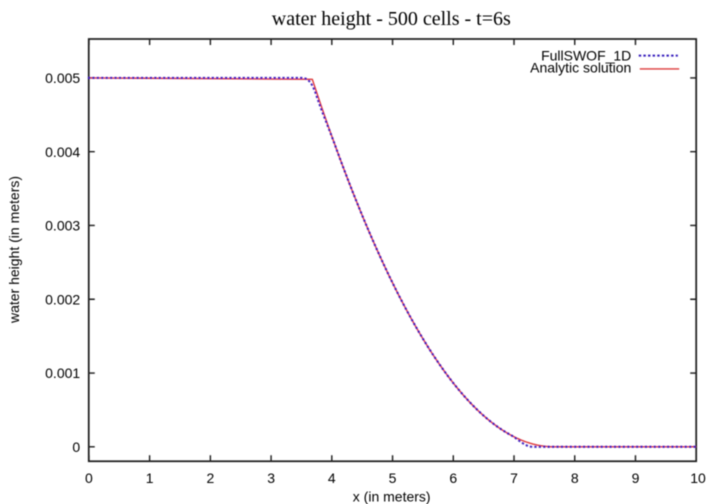 Image resolution: width=720 pixels, height=504 pixels. What do you see at coordinates (14, 250) in the screenshot?
I see `svg-text: water height (in meters)` at bounding box center [14, 250].